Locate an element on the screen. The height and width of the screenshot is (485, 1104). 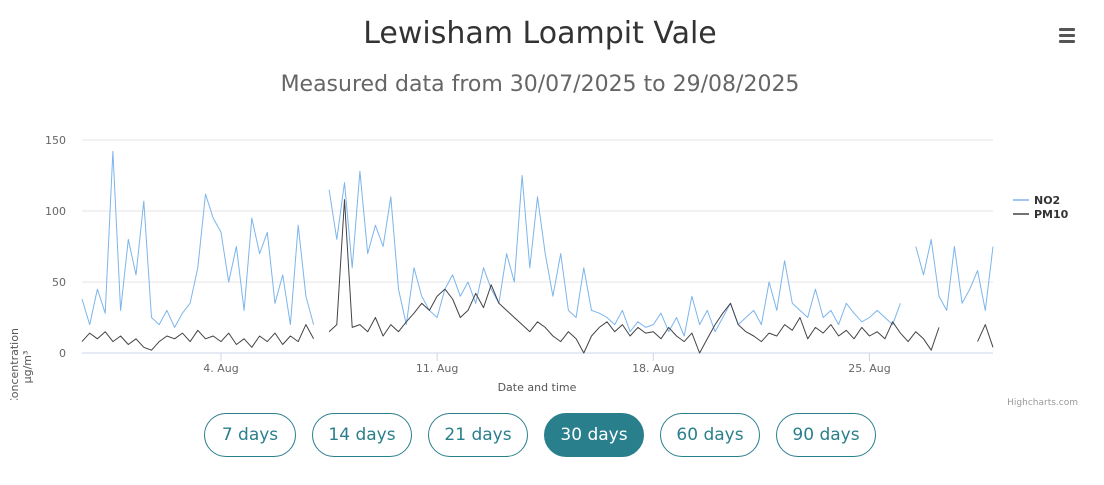
range-button-30-days: 30 days is located at coordinates (594, 435).